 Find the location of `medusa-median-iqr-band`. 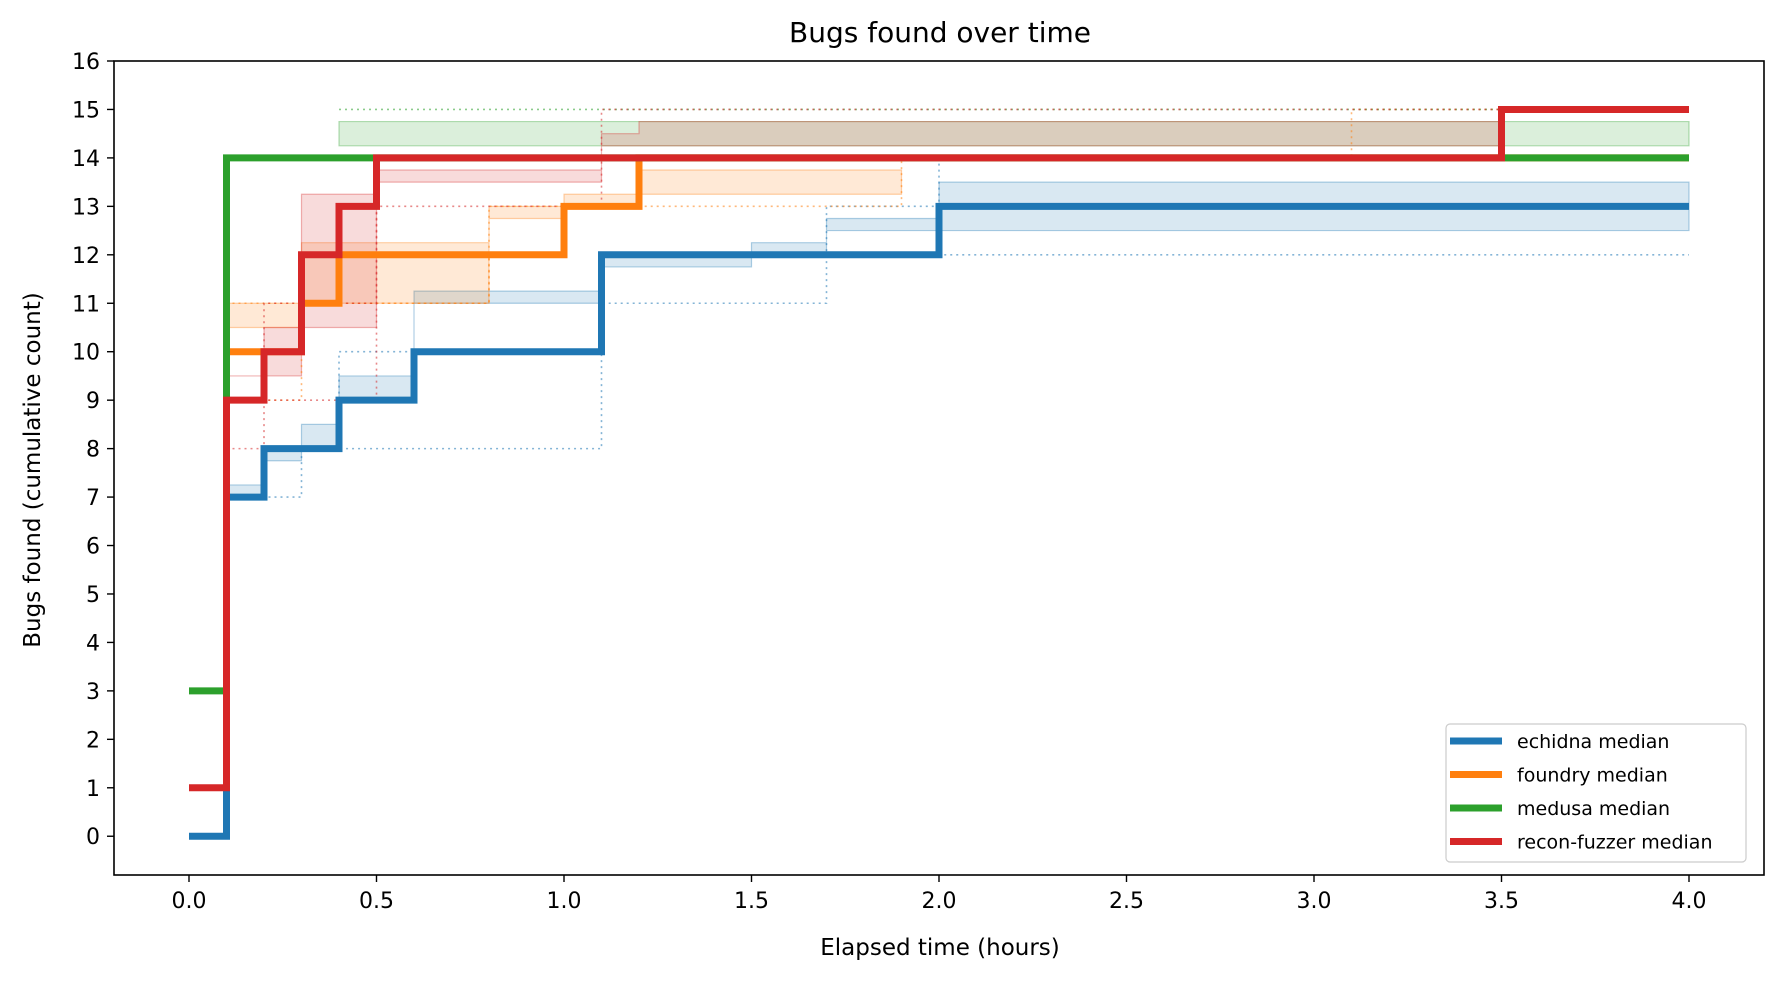

medusa-median-iqr-band is located at coordinates (1014, 133).